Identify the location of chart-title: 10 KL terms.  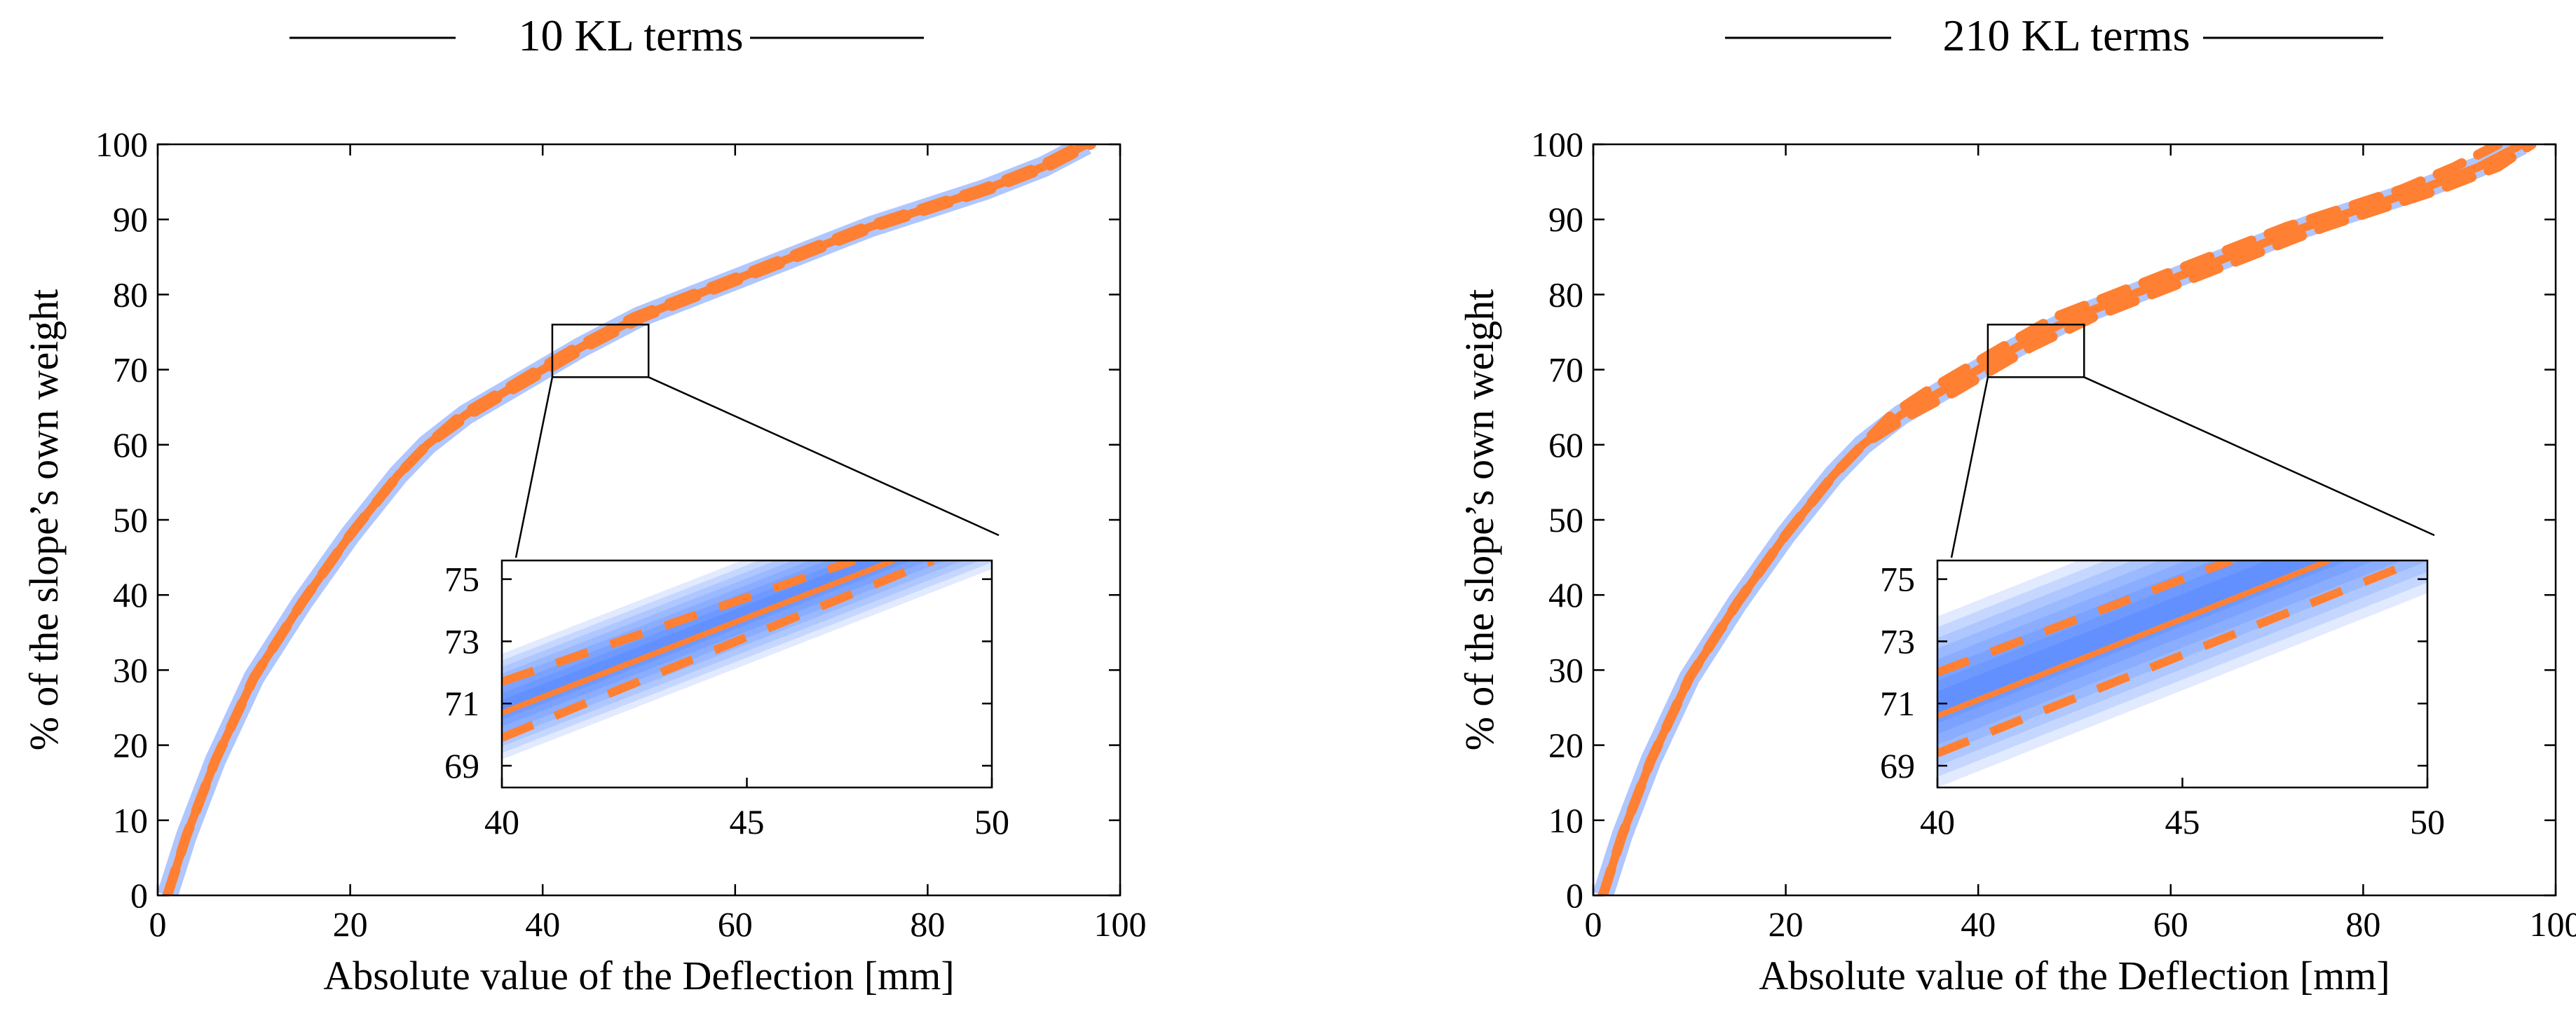
(630, 35).